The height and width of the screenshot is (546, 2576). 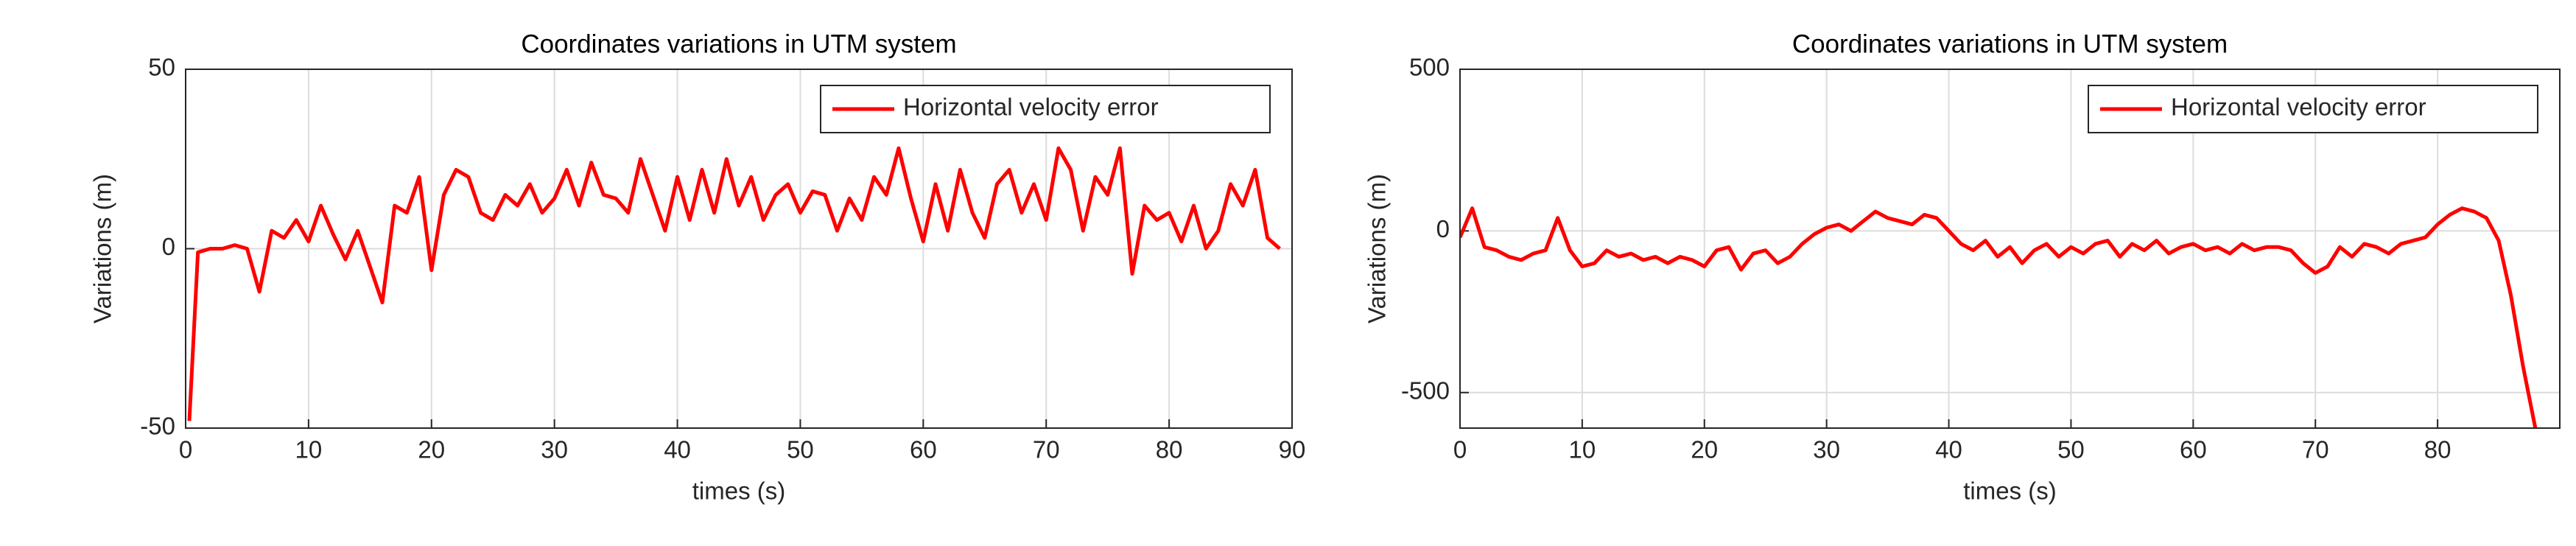 I want to click on y-tick-label: 50, so click(x=161, y=67).